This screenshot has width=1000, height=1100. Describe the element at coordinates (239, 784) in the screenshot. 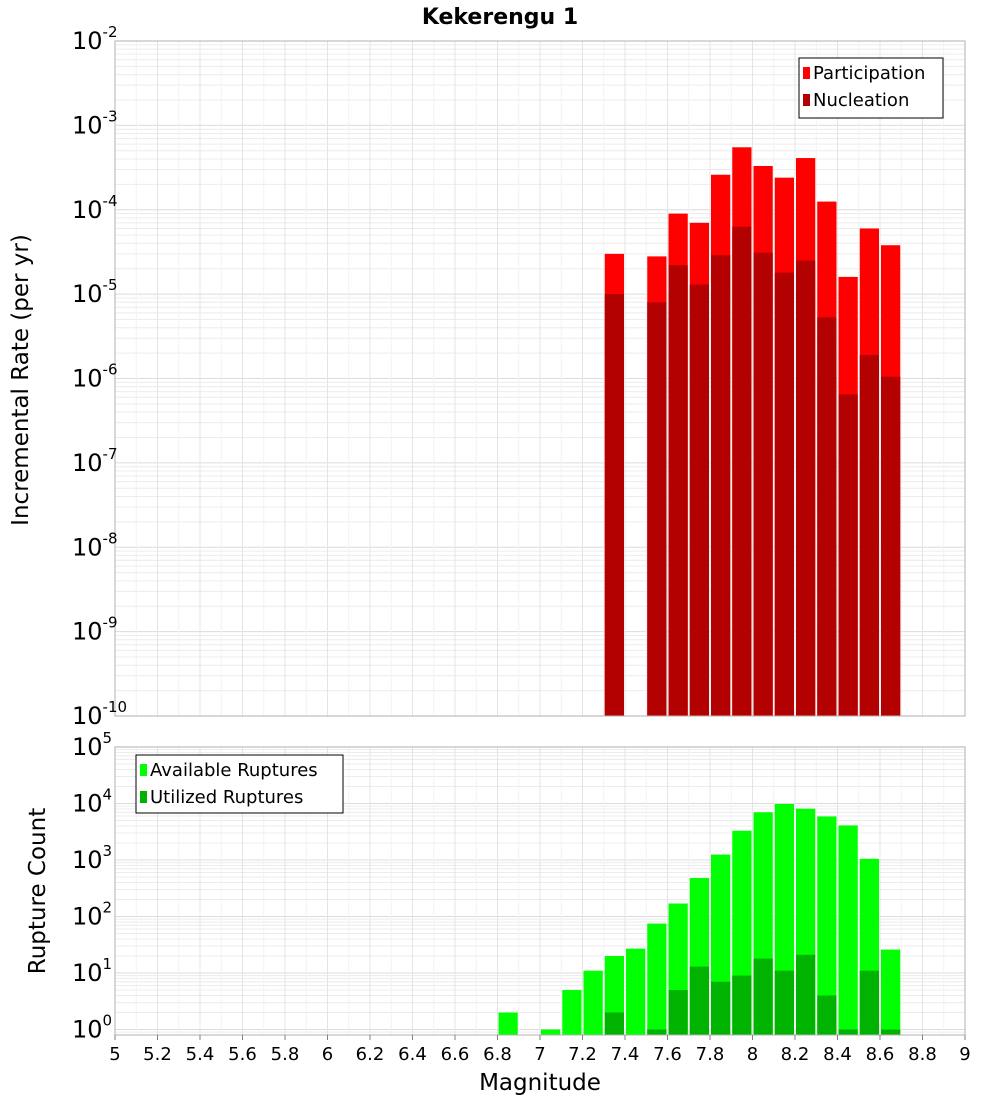

I see `bottom-legend: Available Ruptures Utilized Ruptures` at that location.